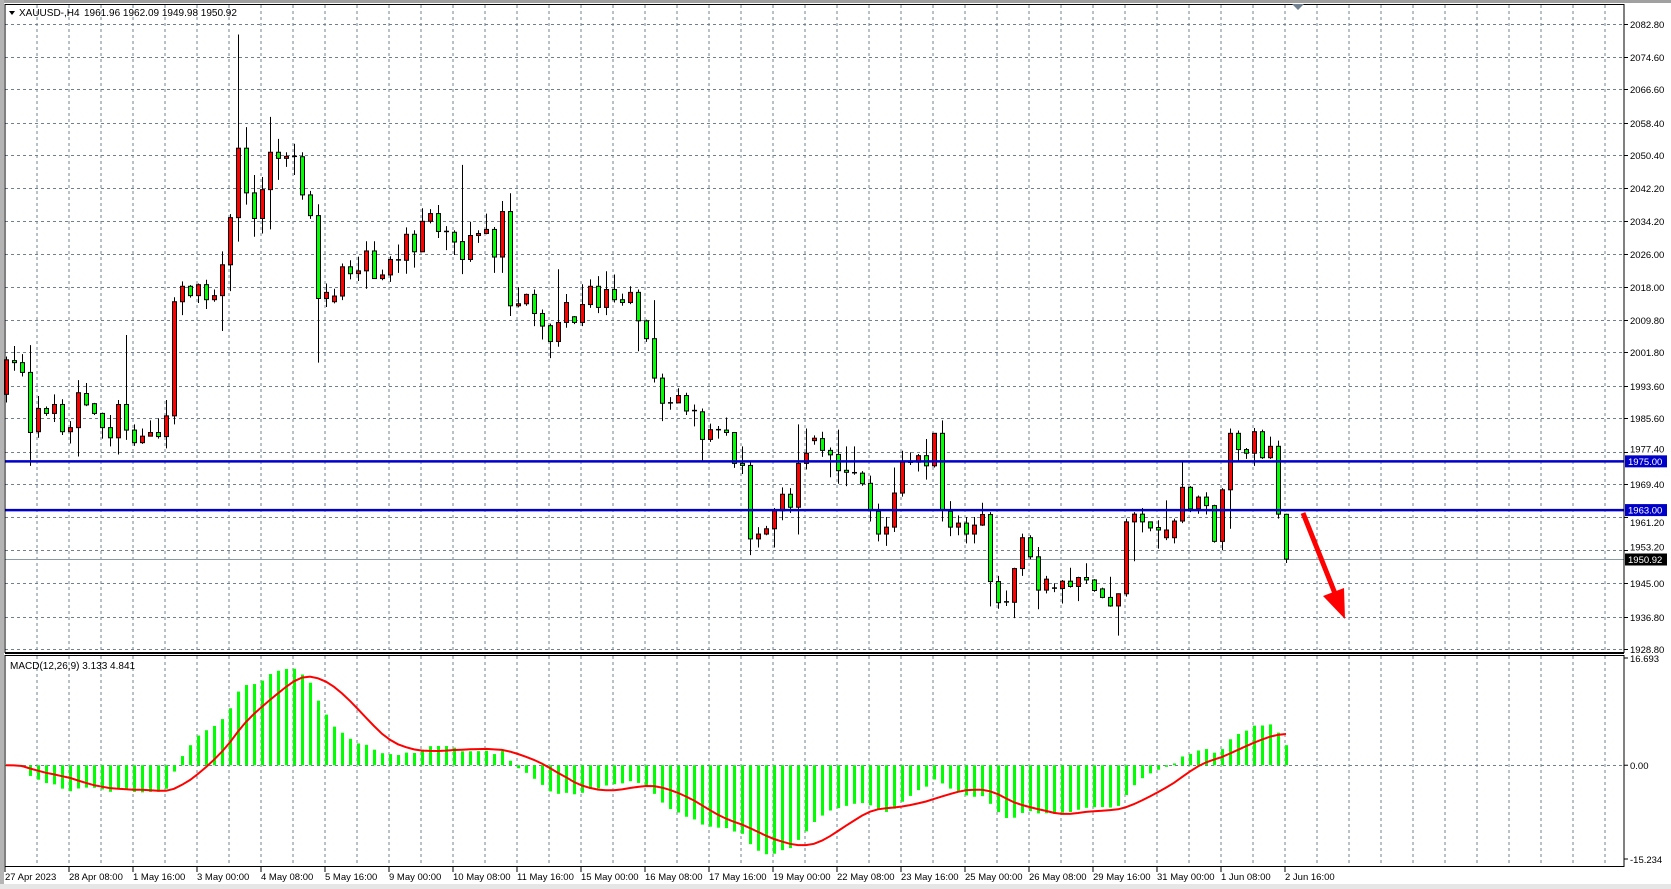 Image resolution: width=1671 pixels, height=889 pixels. I want to click on down-arrow-icon, so click(1322, 565).